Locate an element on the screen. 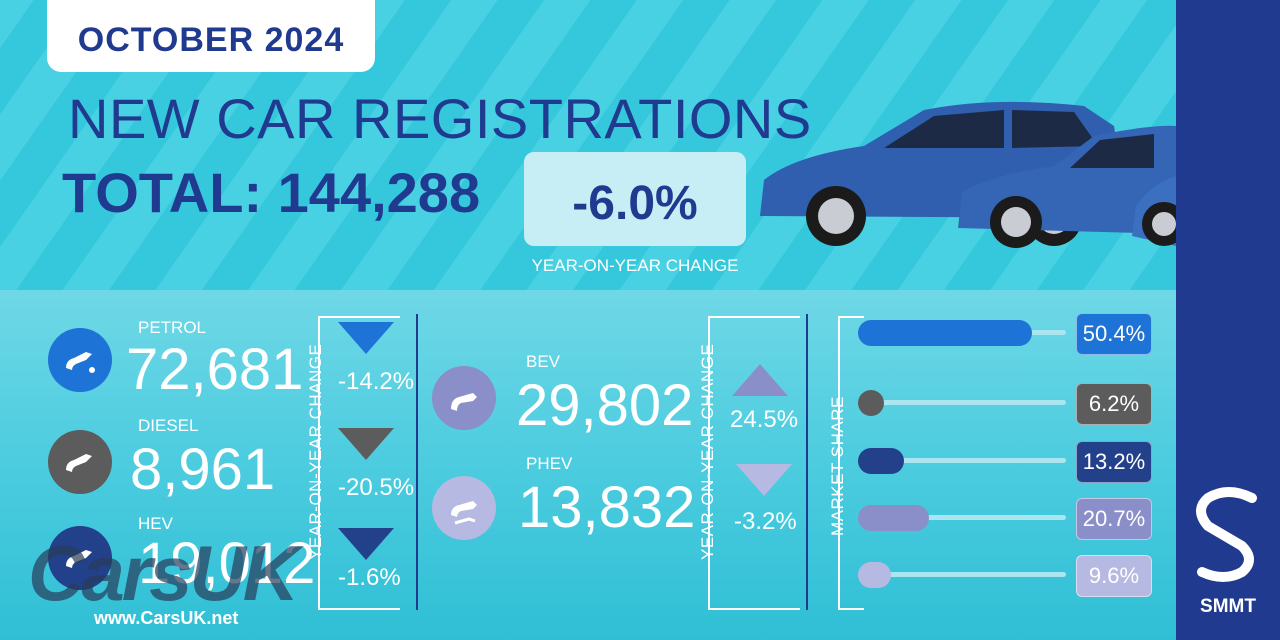 This screenshot has width=1280, height=640. yoy-value: -20.5% is located at coordinates (376, 487).